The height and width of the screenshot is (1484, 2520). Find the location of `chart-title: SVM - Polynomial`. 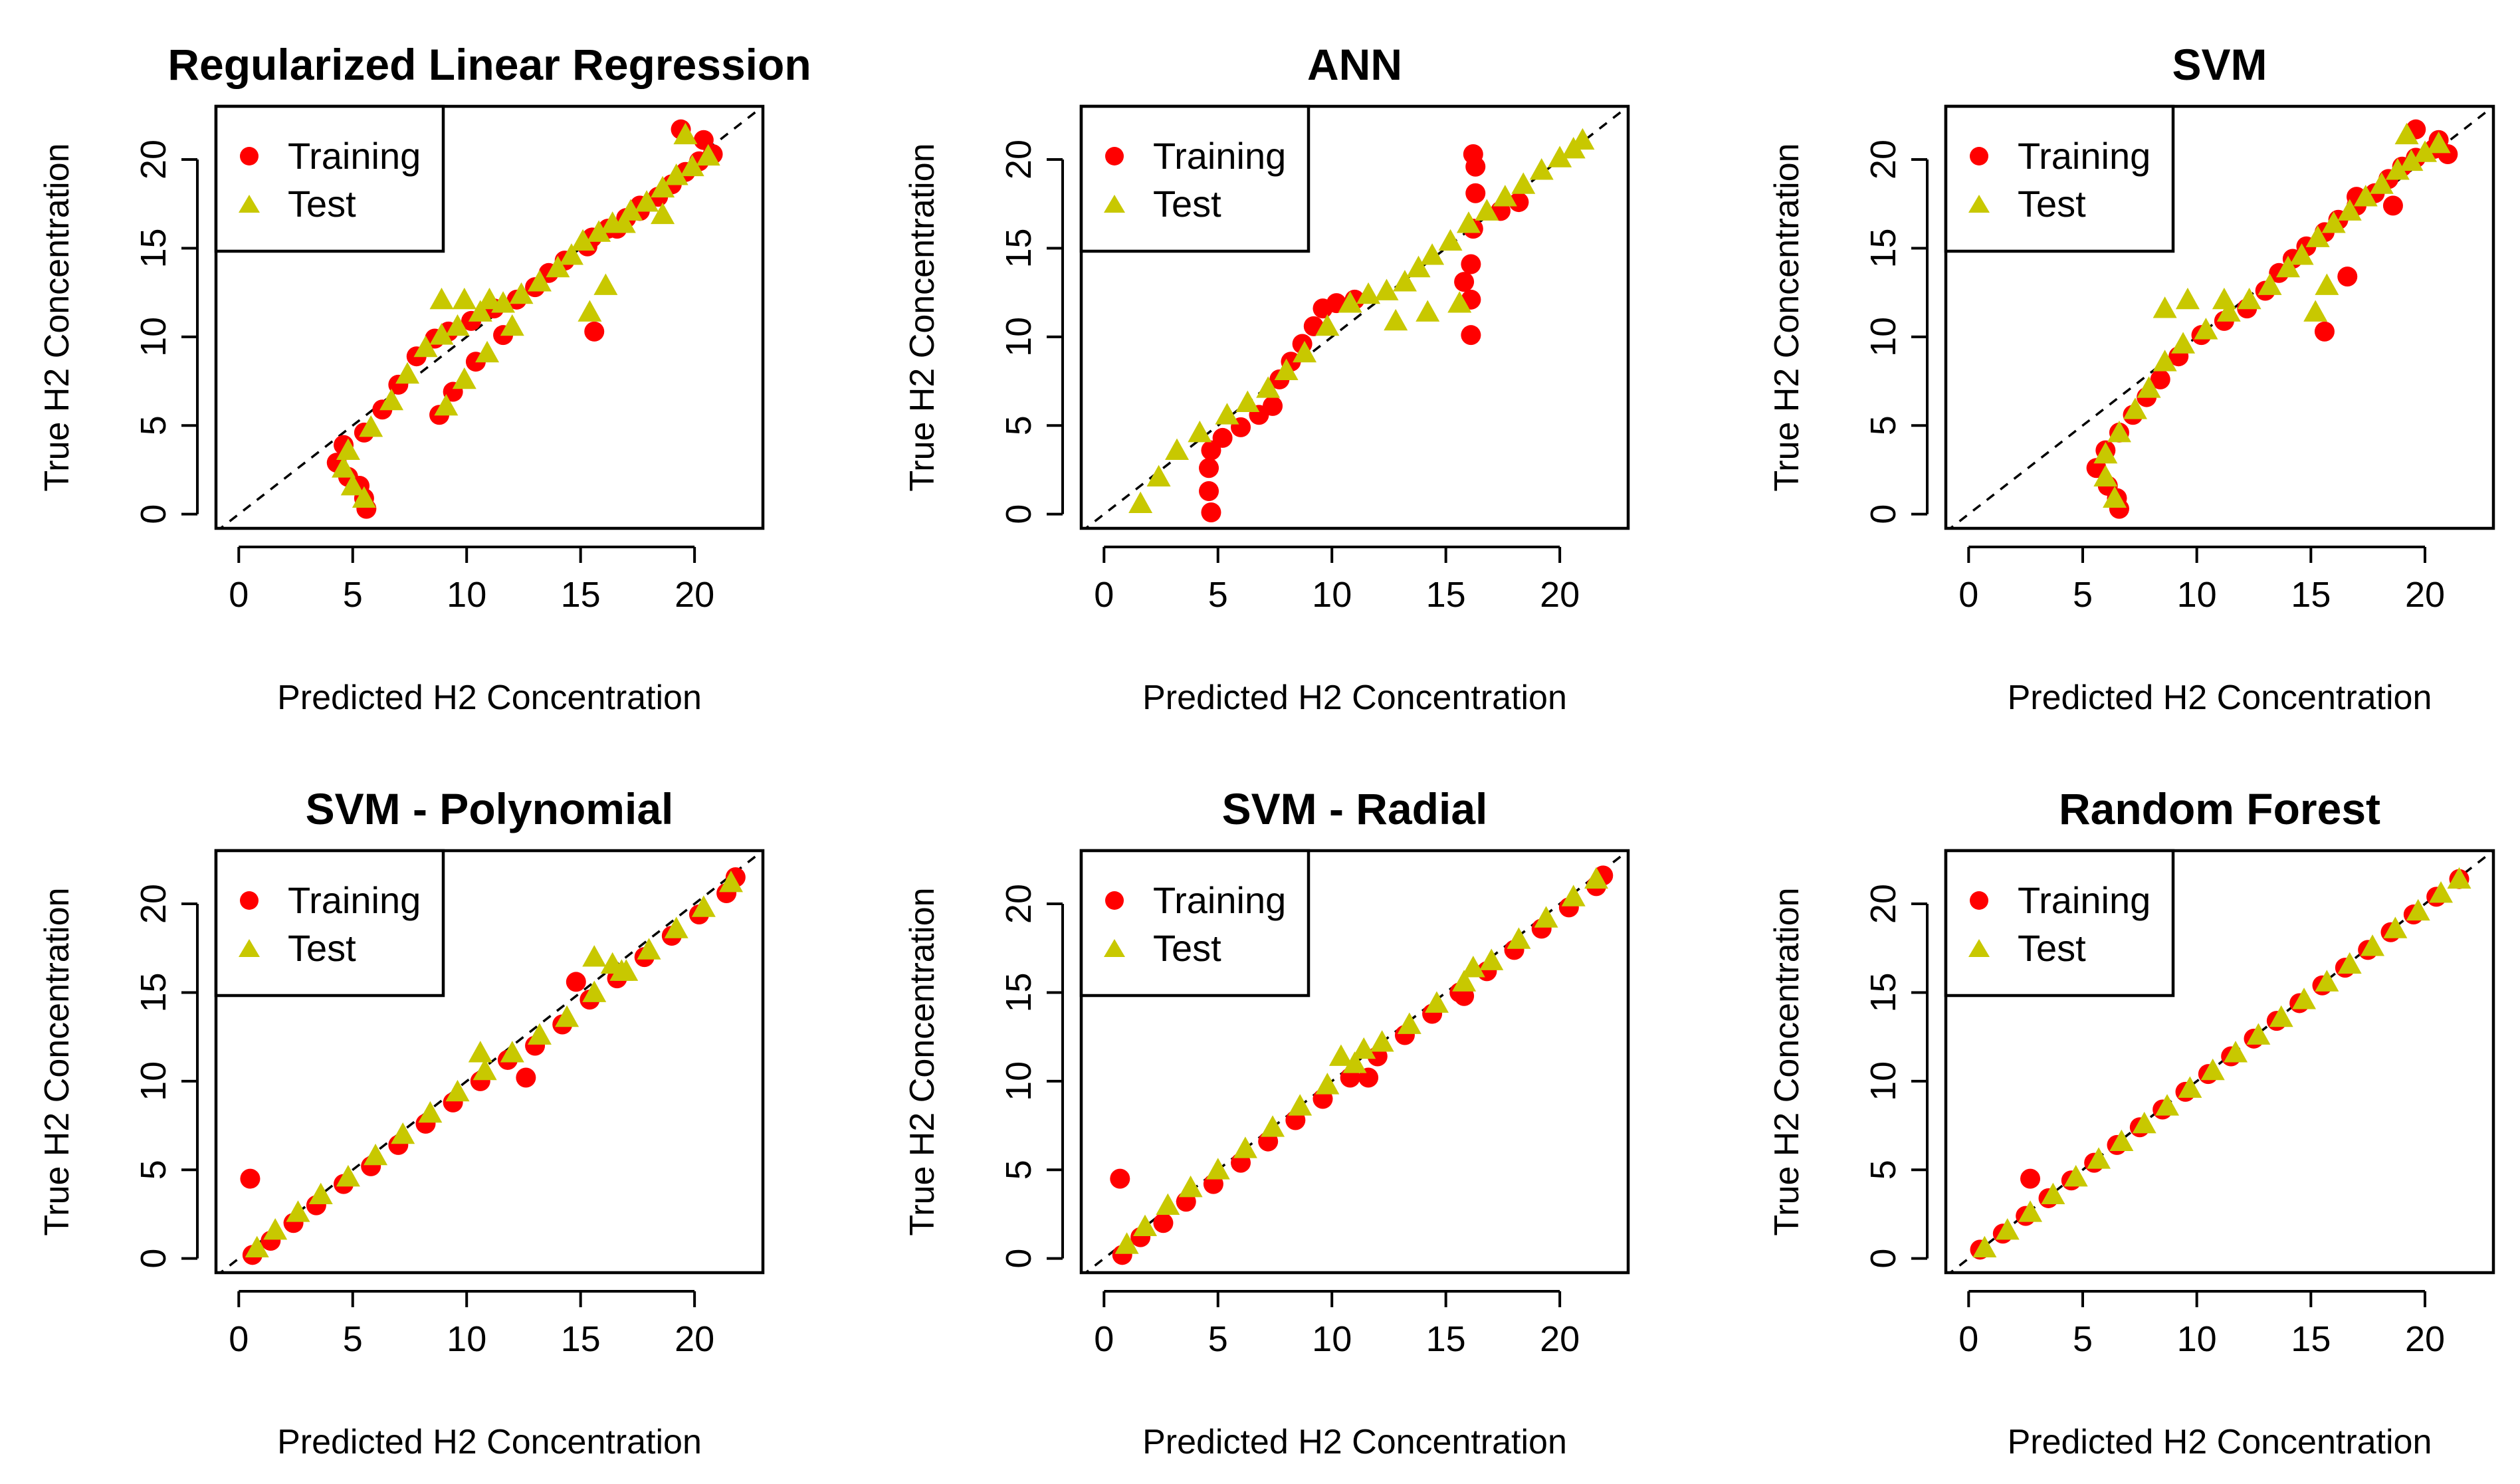

chart-title: SVM - Polynomial is located at coordinates (490, 809).